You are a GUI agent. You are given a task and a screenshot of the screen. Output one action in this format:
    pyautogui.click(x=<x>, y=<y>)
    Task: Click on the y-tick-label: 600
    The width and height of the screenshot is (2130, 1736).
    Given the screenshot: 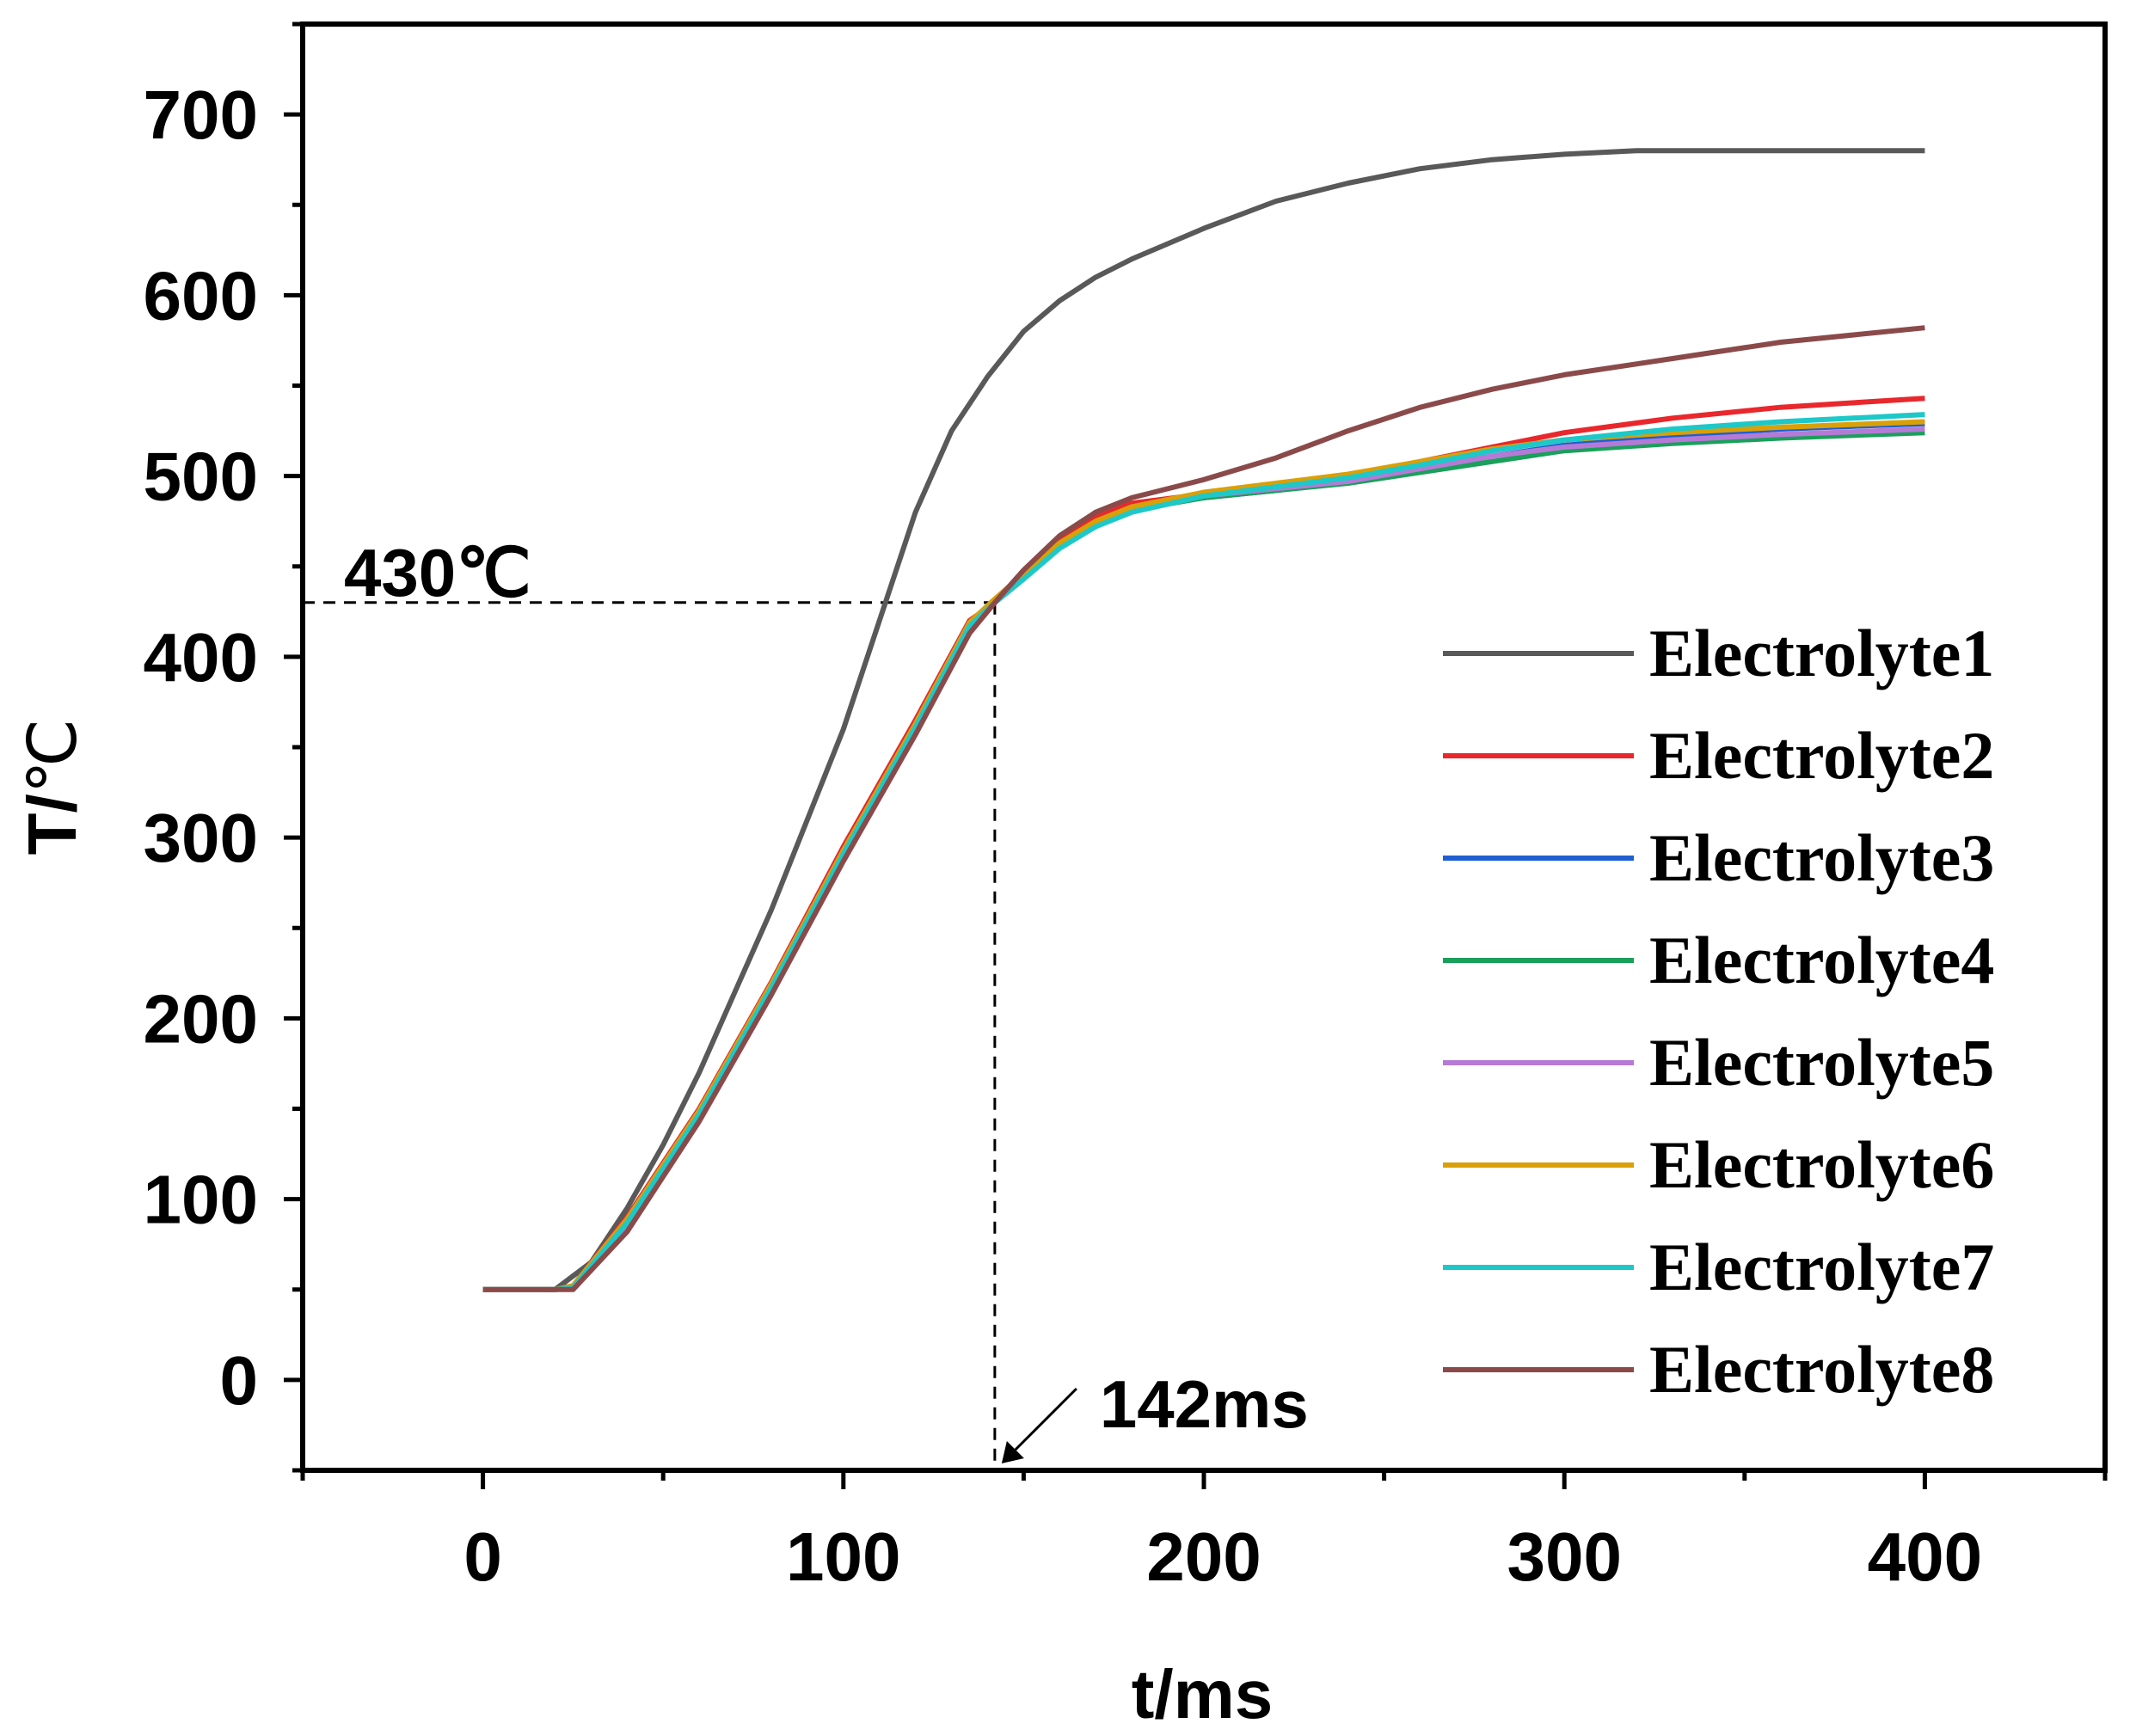 What is the action you would take?
    pyautogui.click(x=201, y=295)
    